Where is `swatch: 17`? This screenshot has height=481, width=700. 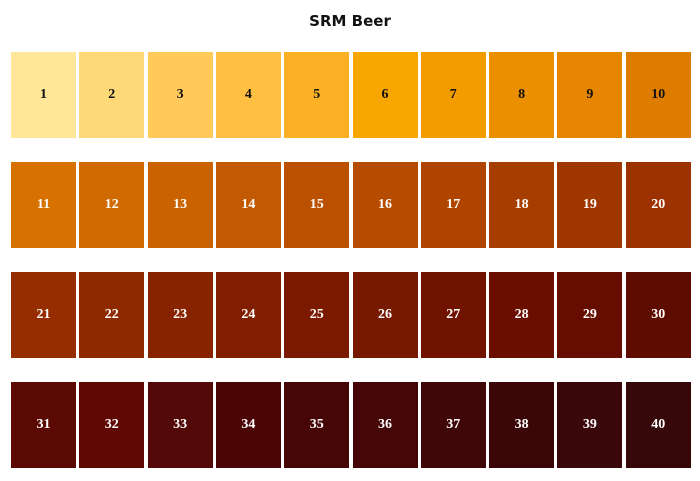
swatch: 17 is located at coordinates (453, 205).